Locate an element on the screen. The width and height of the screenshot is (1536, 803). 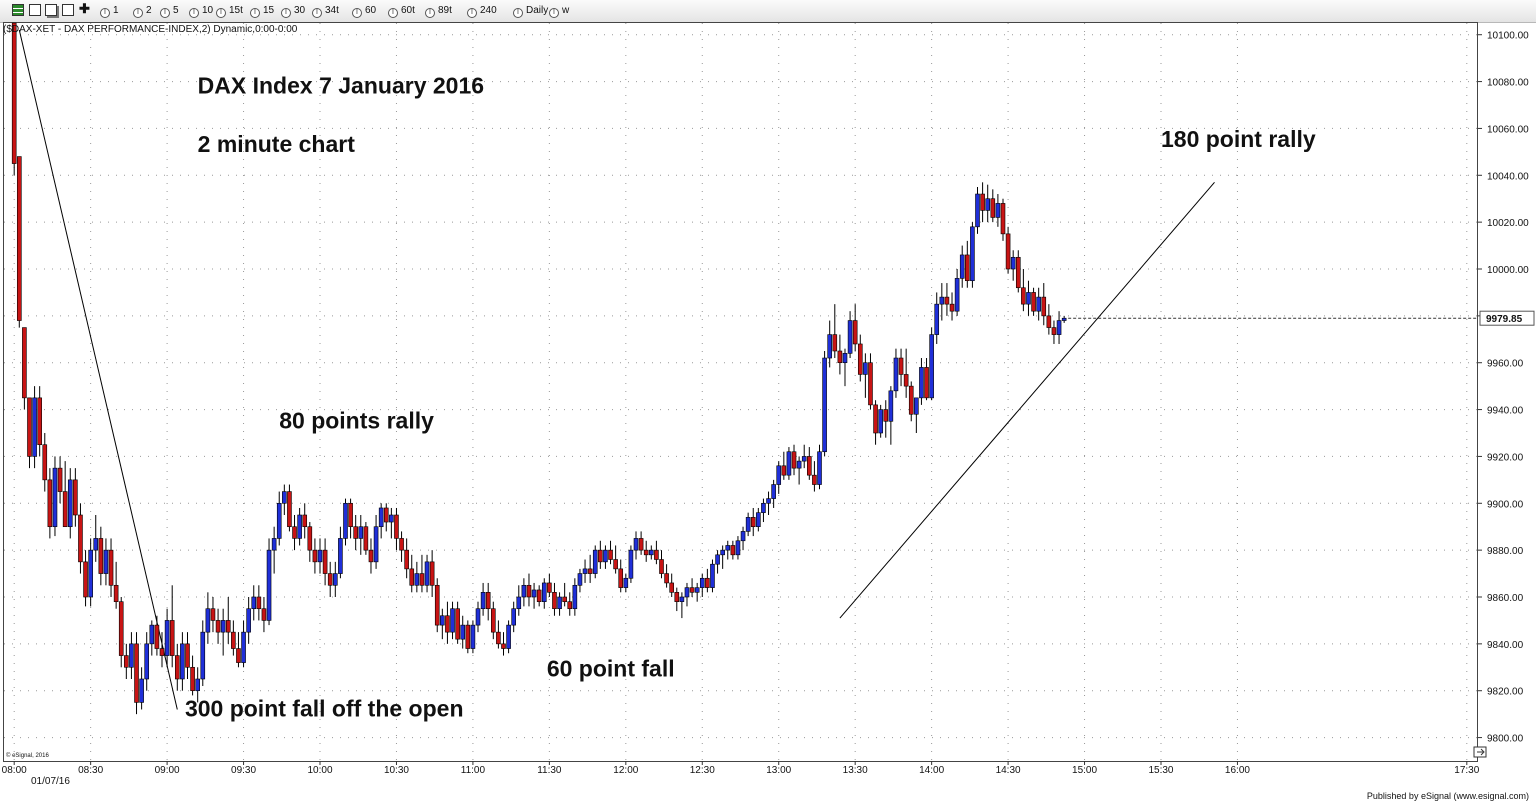
interval-button-60t: I 60t is located at coordinates (401, 11).